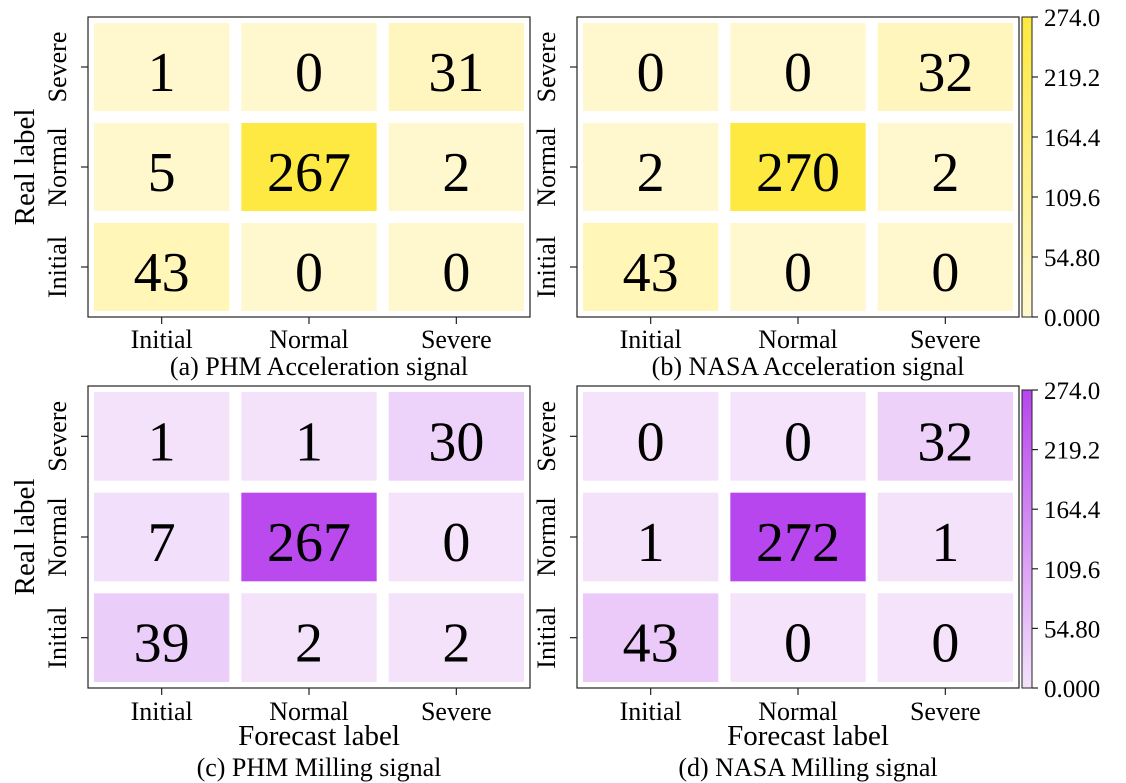 This screenshot has height=783, width=1126. I want to click on cell-value-label: 272, so click(798, 543).